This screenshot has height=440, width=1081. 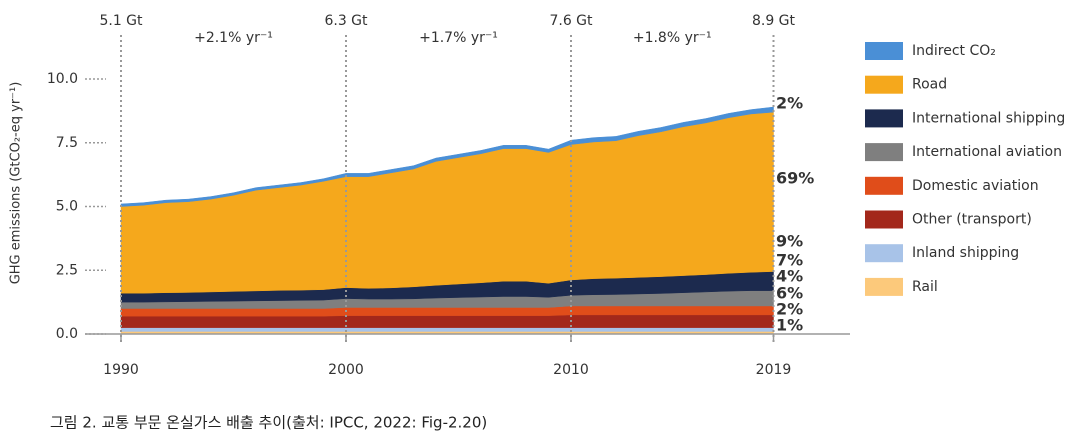 I want to click on share-label: 7%, so click(x=789, y=260).